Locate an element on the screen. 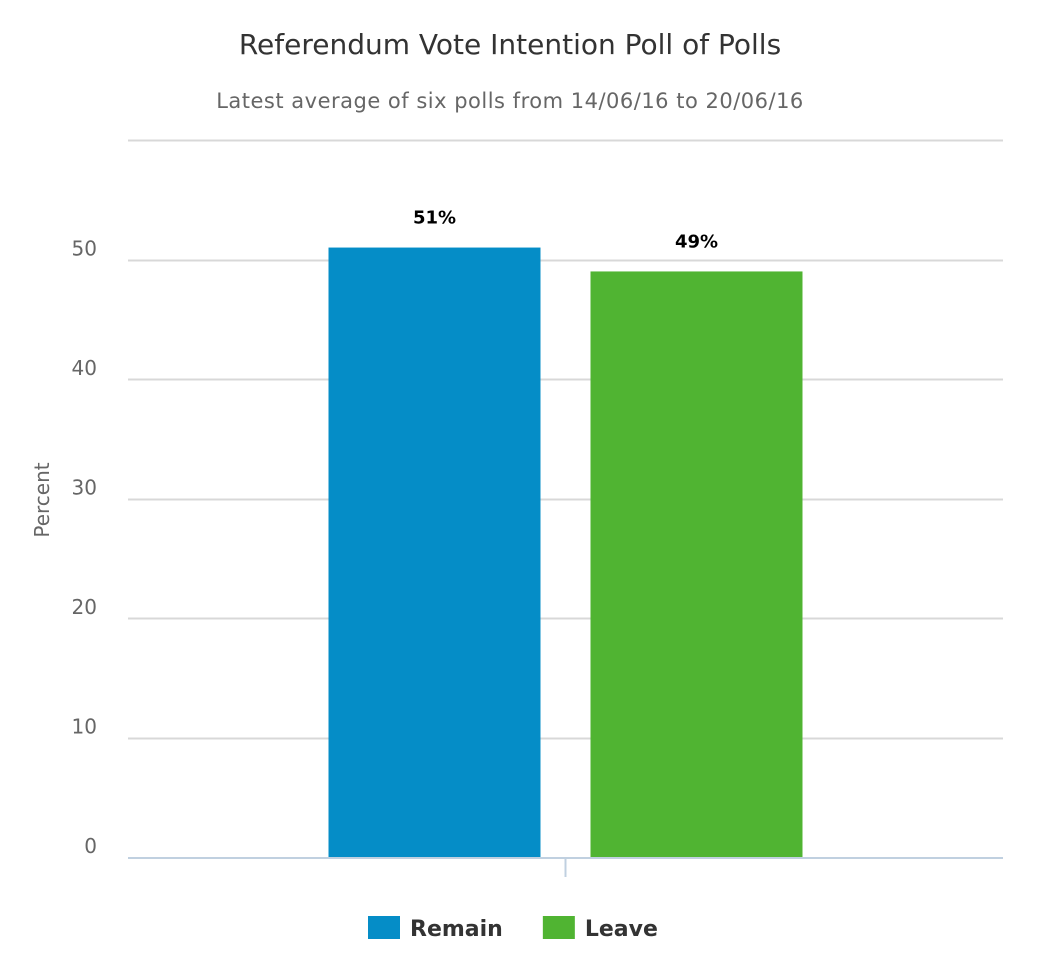  y-tick-label: 30 is located at coordinates (84, 488).